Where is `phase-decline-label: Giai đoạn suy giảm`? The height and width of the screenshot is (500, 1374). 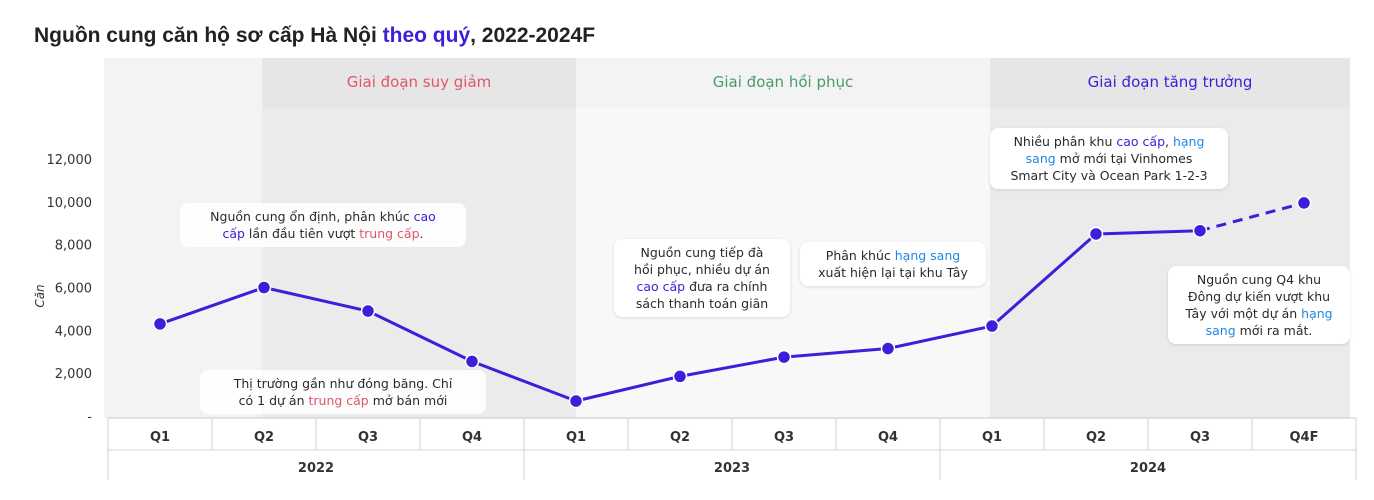 phase-decline-label: Giai đoạn suy giảm is located at coordinates (419, 82).